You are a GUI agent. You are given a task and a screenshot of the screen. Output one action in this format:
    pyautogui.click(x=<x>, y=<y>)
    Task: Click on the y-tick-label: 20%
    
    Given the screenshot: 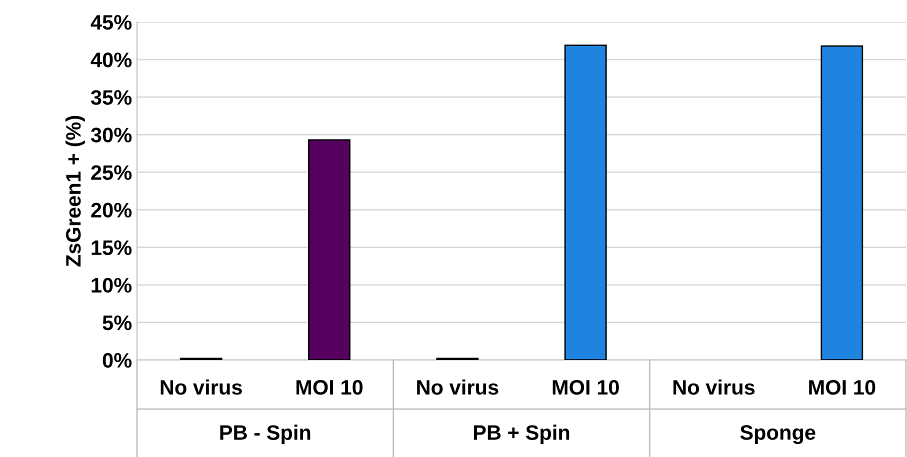 What is the action you would take?
    pyautogui.click(x=111, y=210)
    